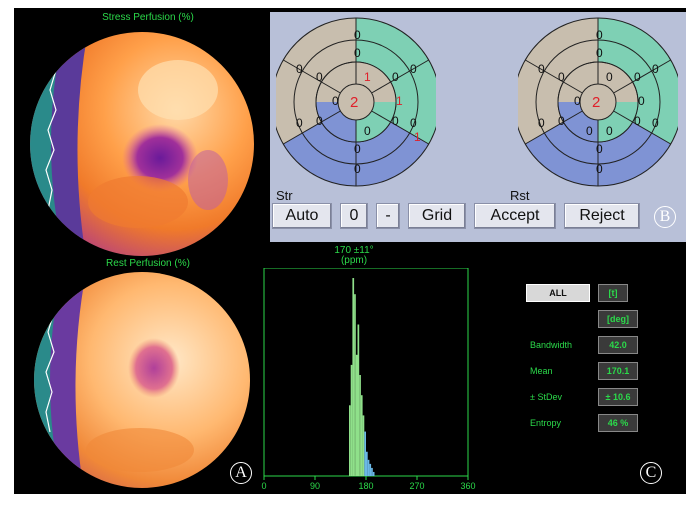  I want to click on str-seg-mid-a: 1, so click(367, 77).